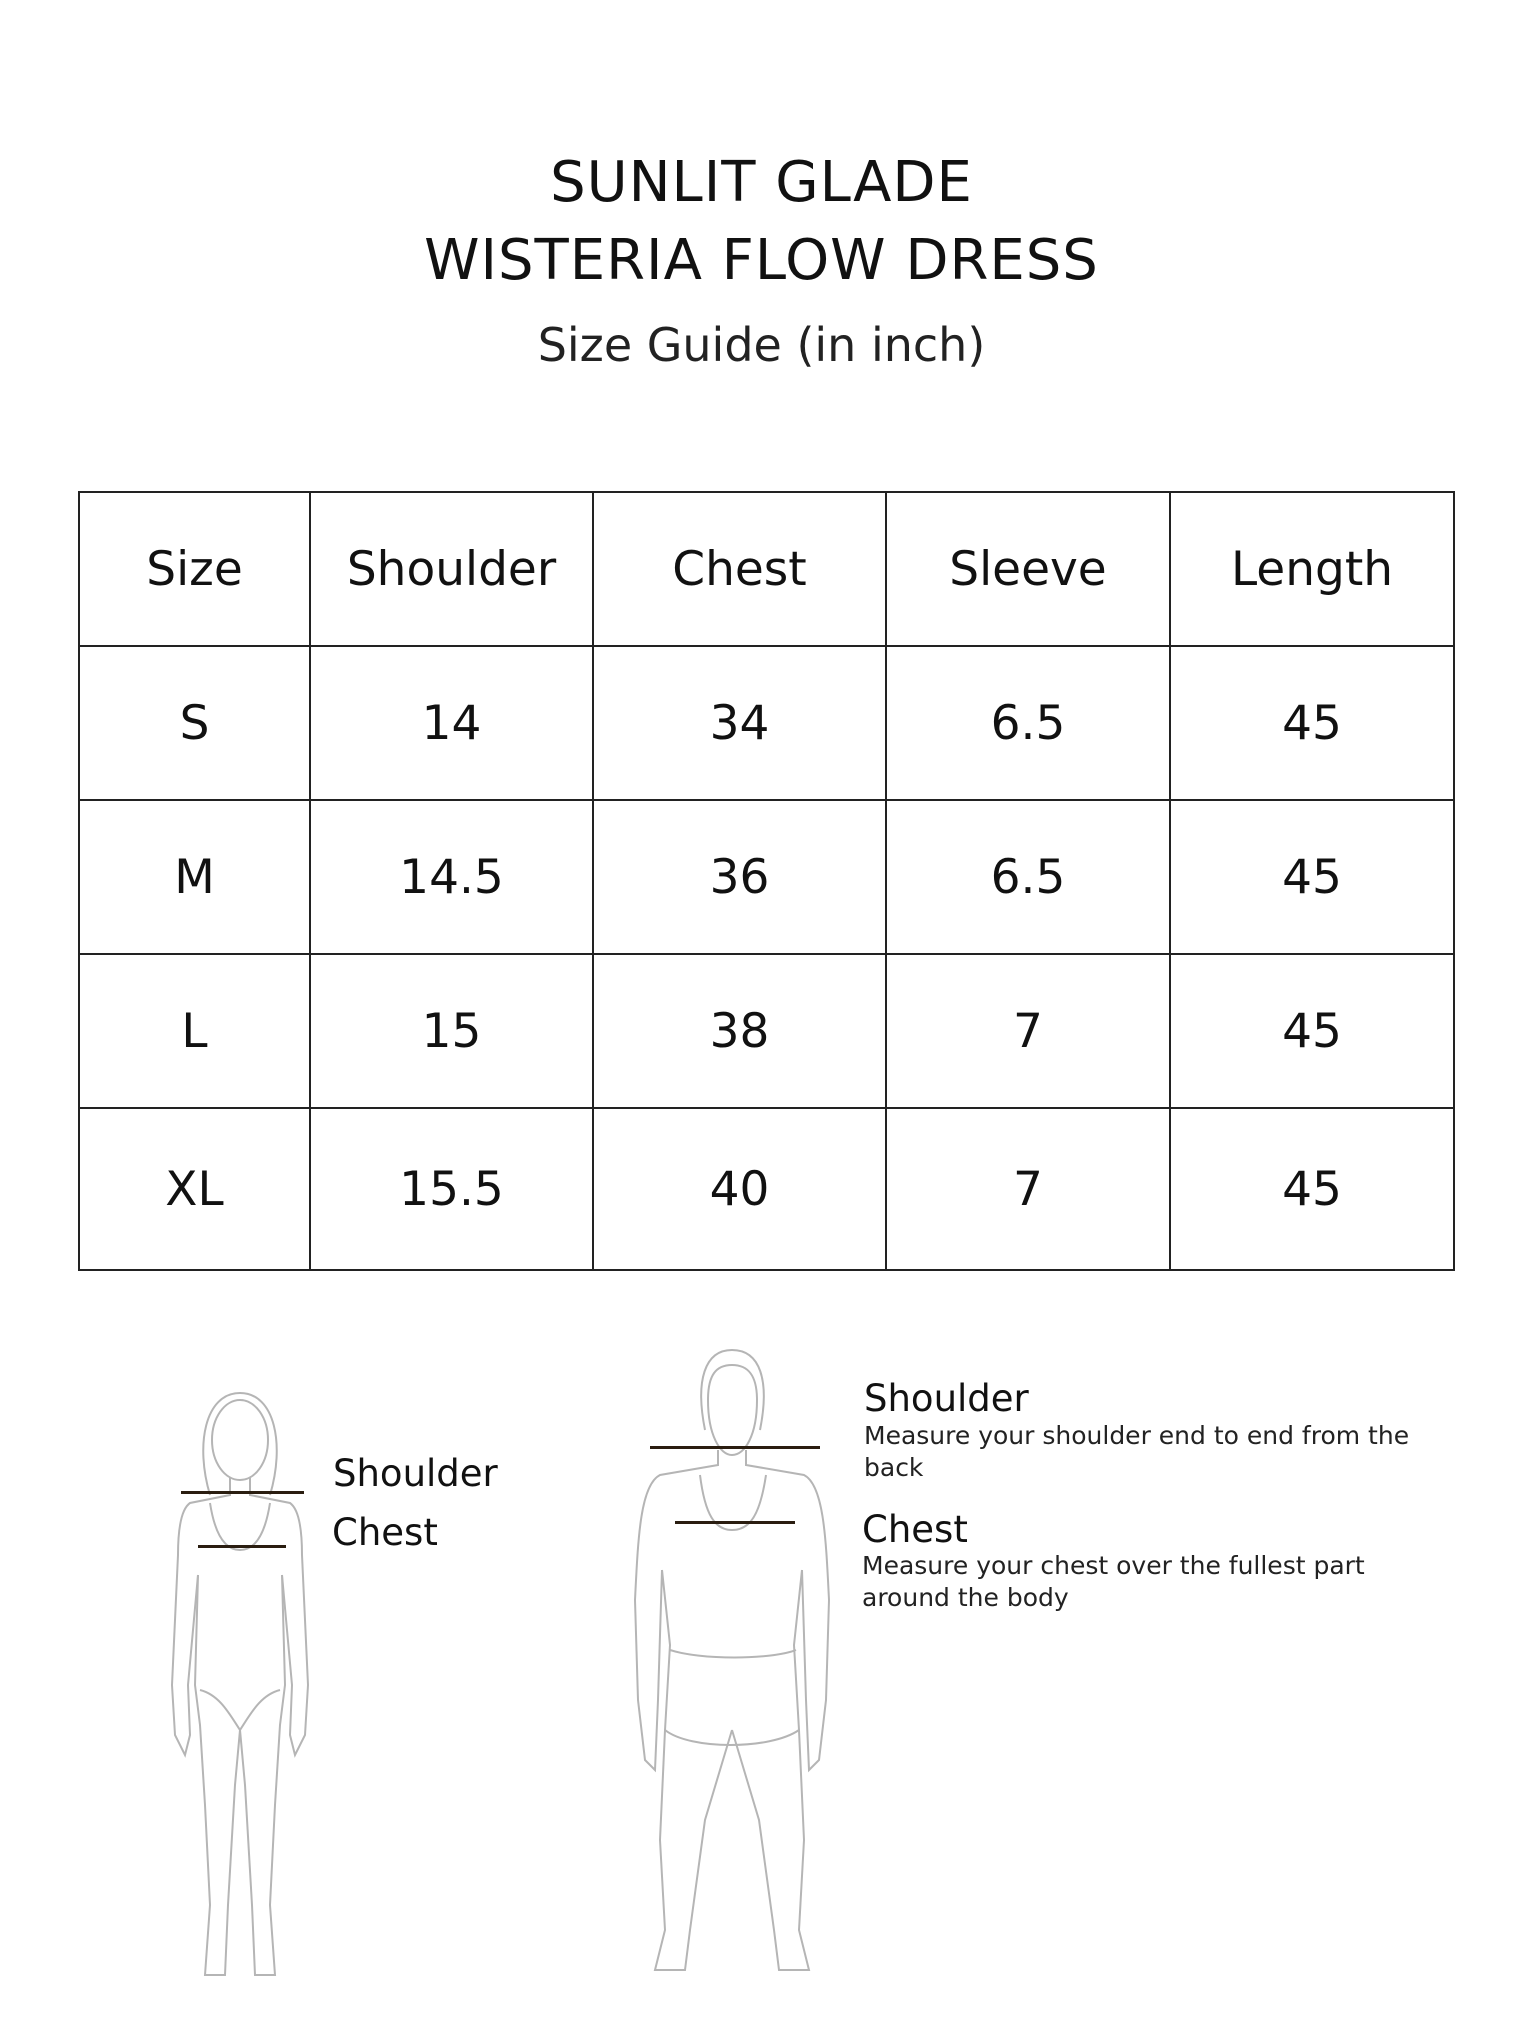  I want to click on column-header-sleeve: Sleeve, so click(1028, 569).